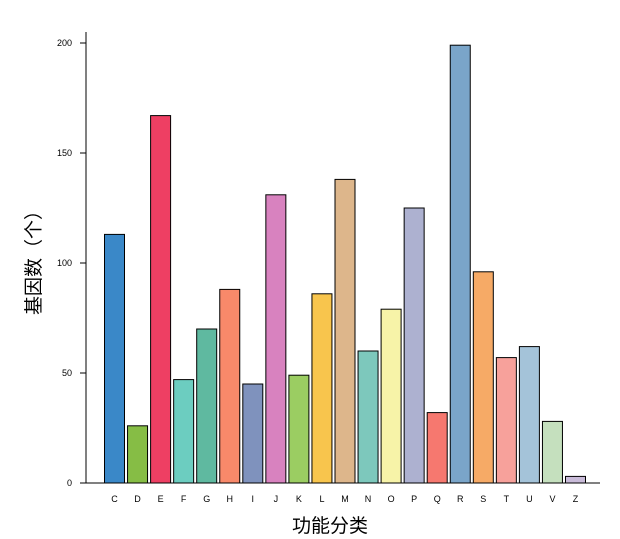 The height and width of the screenshot is (539, 620). Describe the element at coordinates (483, 499) in the screenshot. I see `x-tick-label-S: S` at that location.